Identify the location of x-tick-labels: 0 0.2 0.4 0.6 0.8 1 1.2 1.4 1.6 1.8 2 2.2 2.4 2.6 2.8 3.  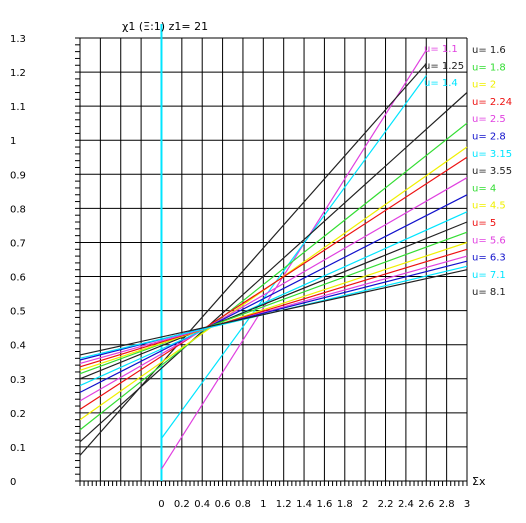
(314, 504).